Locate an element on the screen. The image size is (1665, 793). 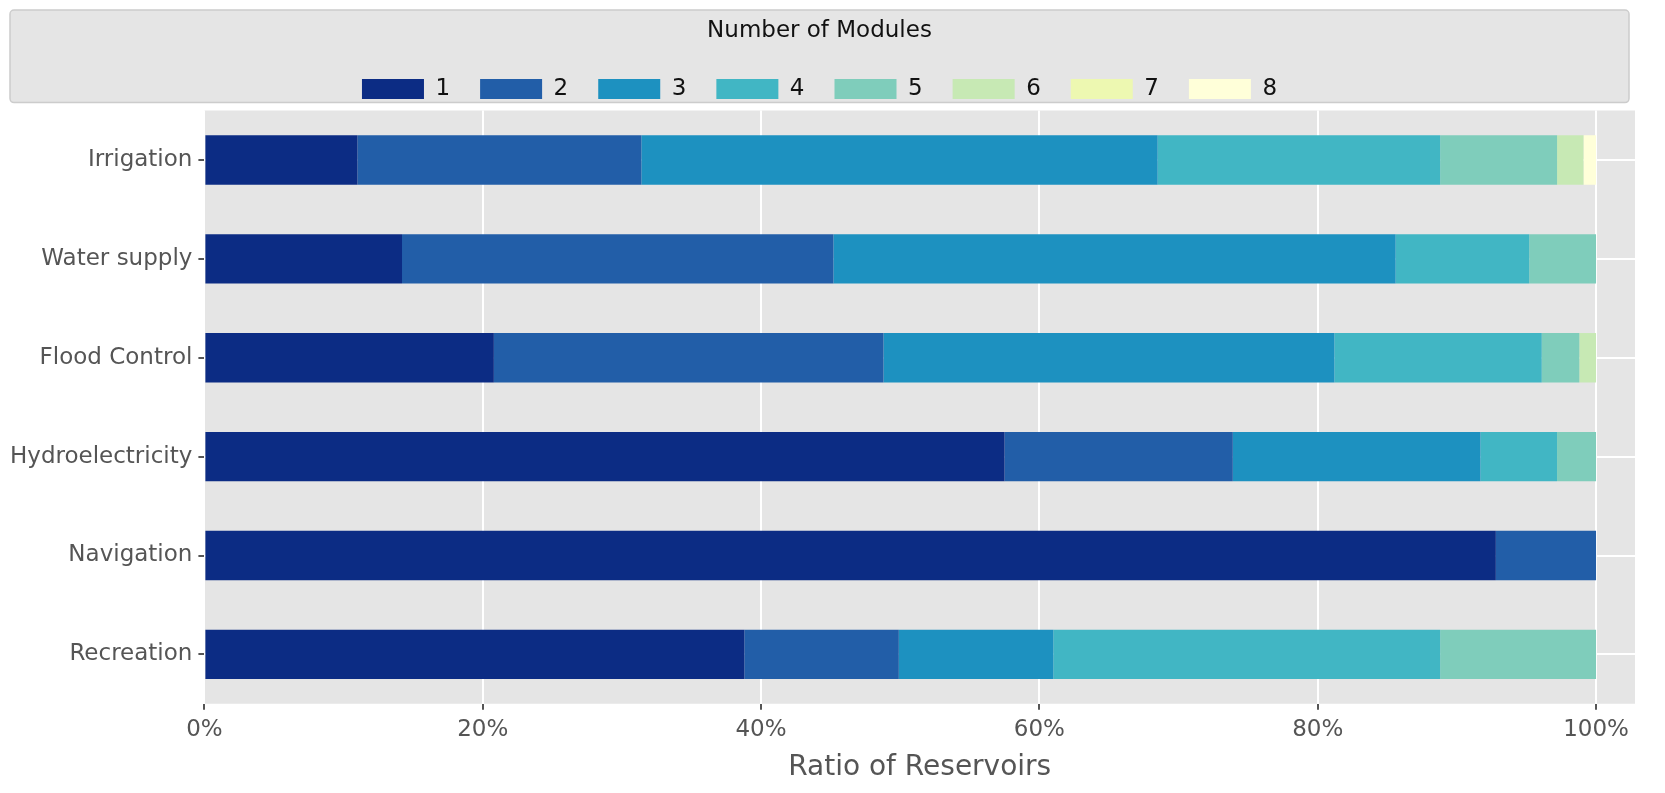
x-tick-label: 40% is located at coordinates (761, 727).